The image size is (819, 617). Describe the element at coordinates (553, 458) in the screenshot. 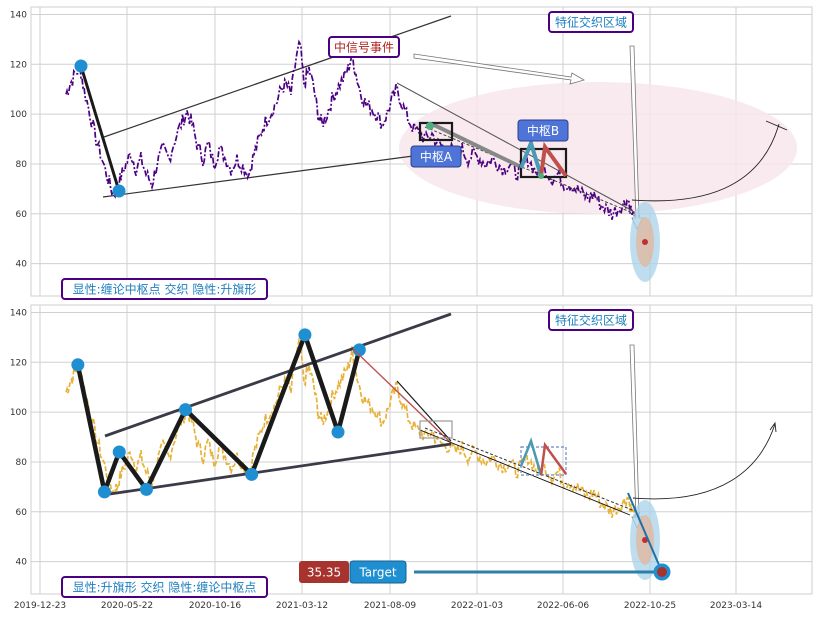

I see `bottom-zhongshu-b-stroke-b` at that location.